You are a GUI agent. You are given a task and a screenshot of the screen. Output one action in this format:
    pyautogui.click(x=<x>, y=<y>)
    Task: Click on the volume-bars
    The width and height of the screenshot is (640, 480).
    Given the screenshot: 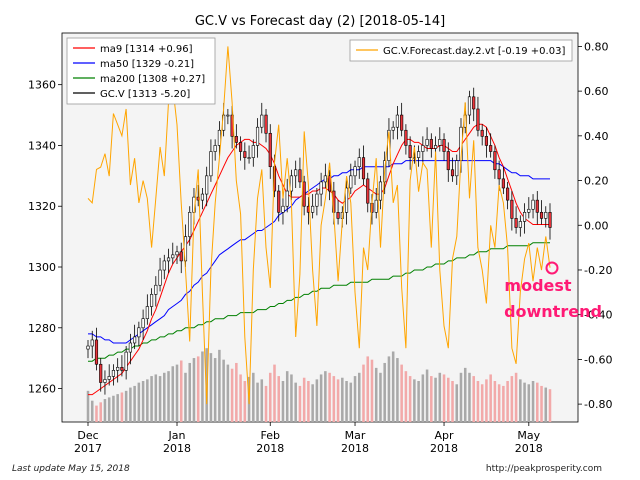 What is the action you would take?
    pyautogui.click(x=319, y=385)
    